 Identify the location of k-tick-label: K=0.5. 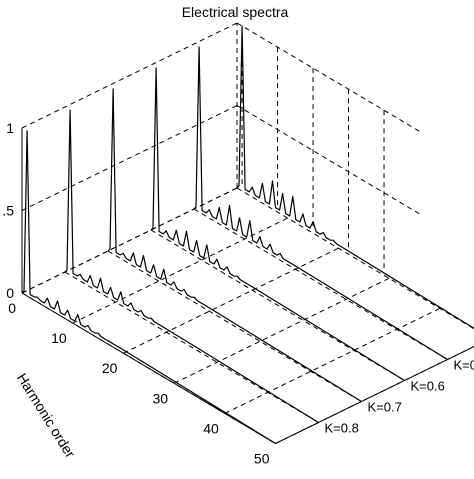
(464, 365).